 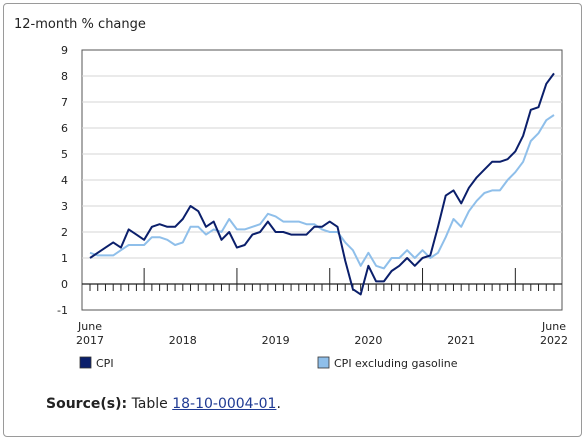 What do you see at coordinates (64, 232) in the screenshot?
I see `y-tick-label: 2` at bounding box center [64, 232].